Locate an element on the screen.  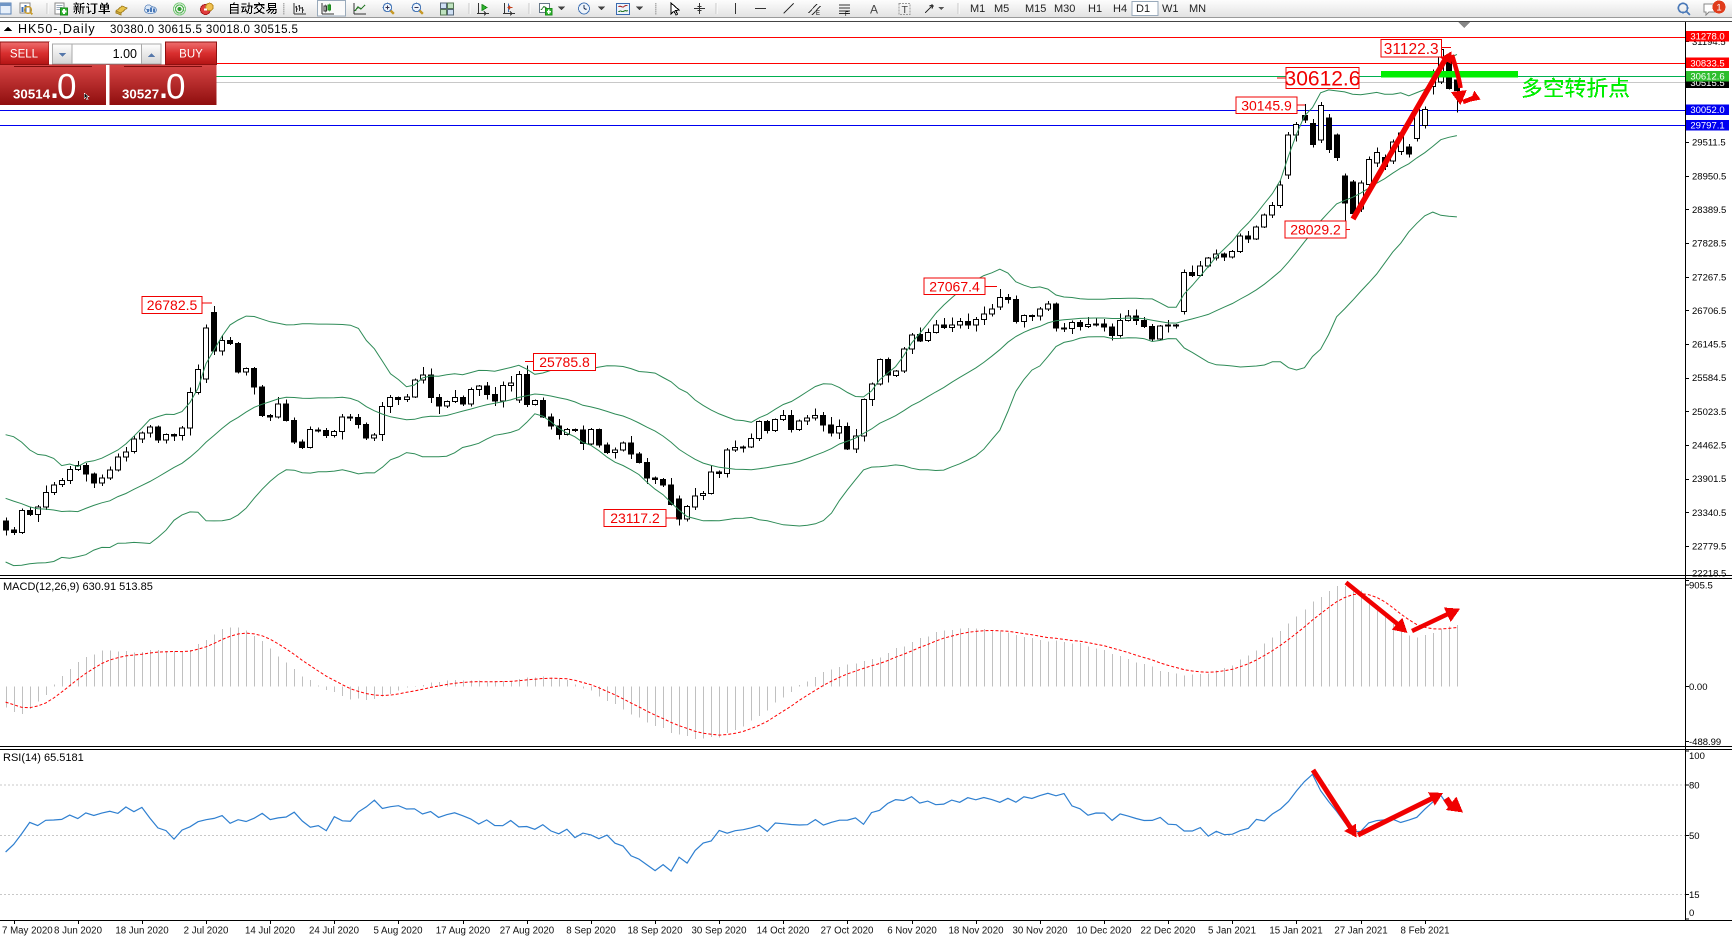
svg-text: 22218.5 is located at coordinates (1709, 574).